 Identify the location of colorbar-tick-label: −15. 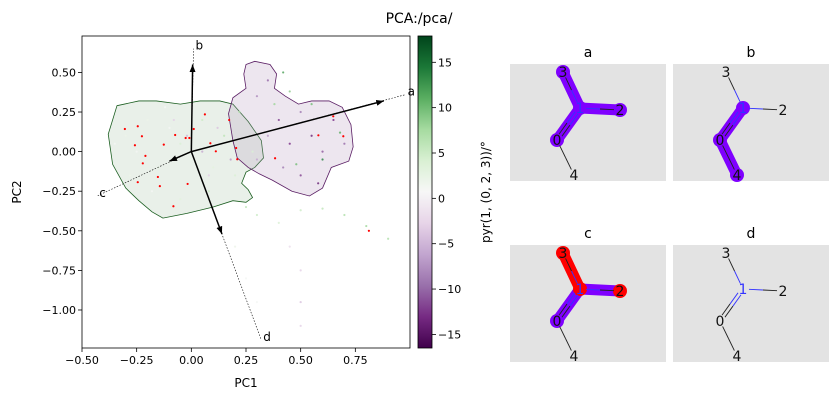
(449, 334).